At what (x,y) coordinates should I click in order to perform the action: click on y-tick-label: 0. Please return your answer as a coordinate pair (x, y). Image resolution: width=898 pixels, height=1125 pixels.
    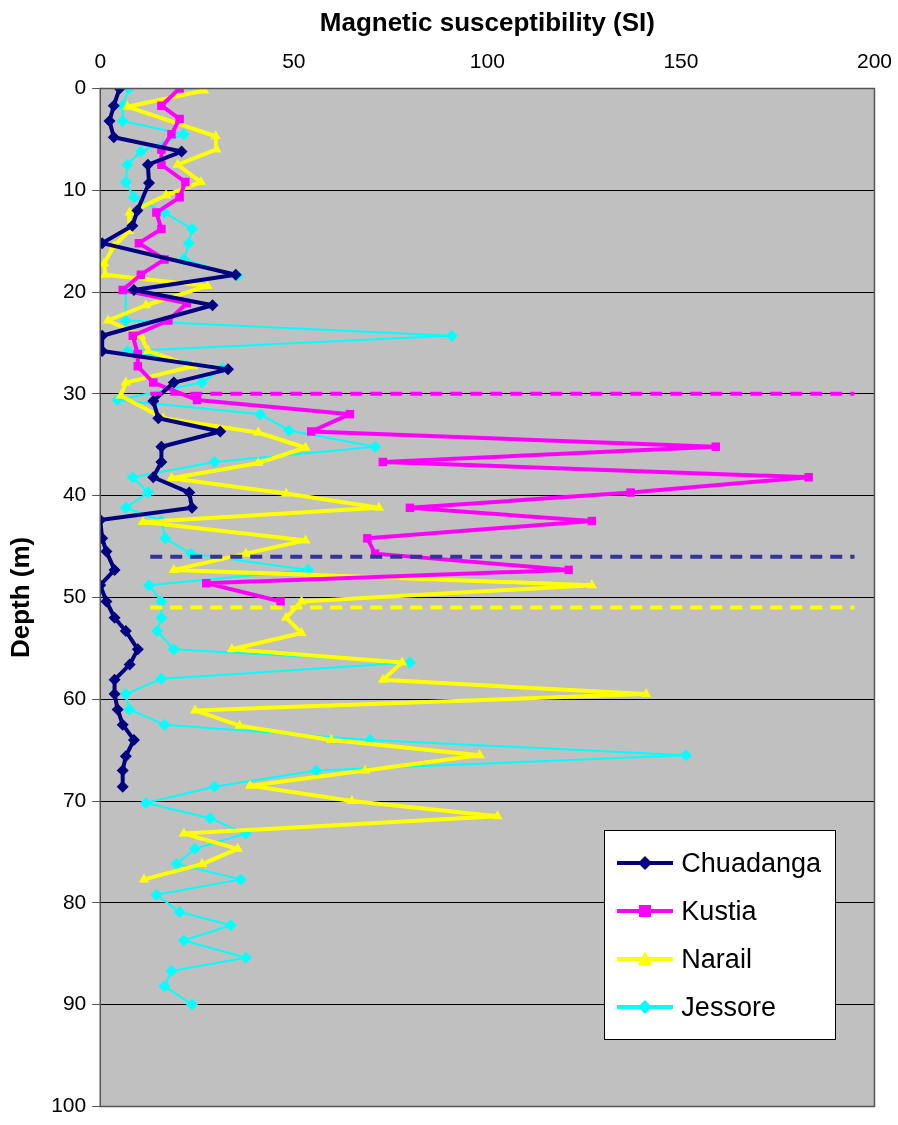
    Looking at the image, I should click on (80, 87).